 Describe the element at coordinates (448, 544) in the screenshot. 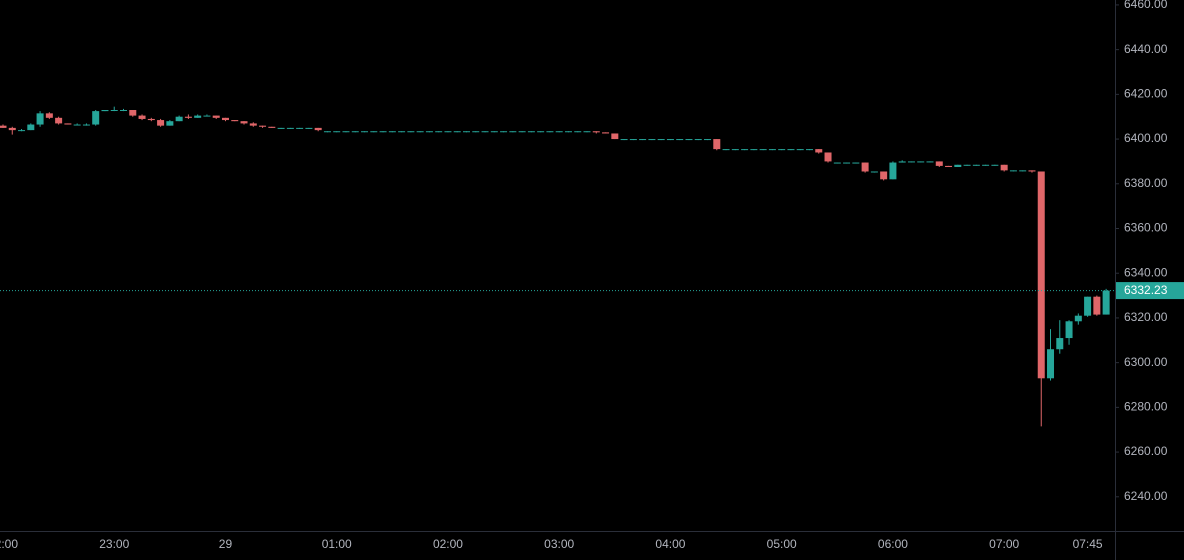

I see `x-tick-label: 02:00` at that location.